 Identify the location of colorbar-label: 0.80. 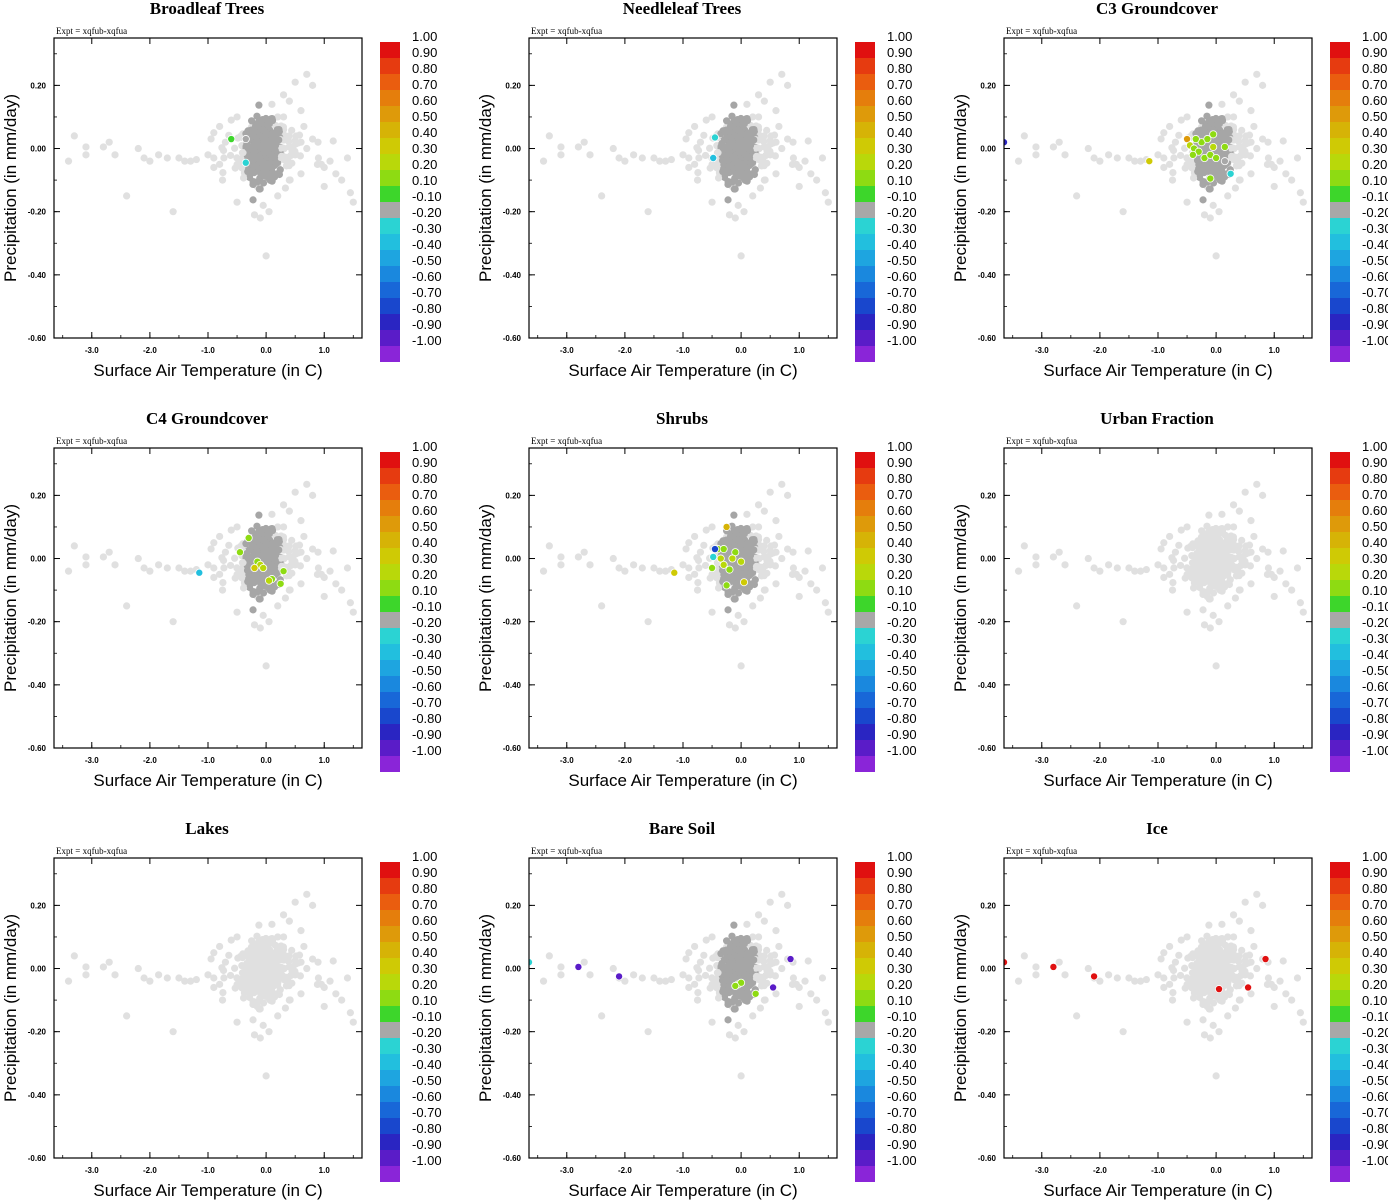
(1374, 478).